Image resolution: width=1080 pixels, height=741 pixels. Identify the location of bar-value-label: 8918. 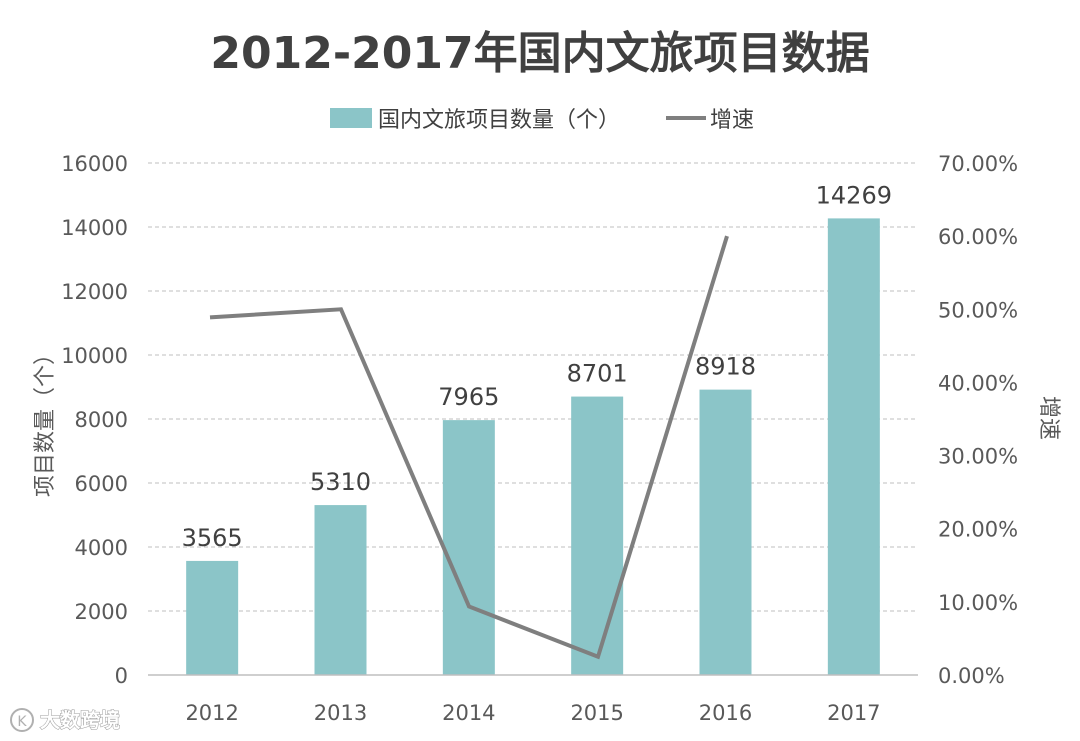
(725, 367).